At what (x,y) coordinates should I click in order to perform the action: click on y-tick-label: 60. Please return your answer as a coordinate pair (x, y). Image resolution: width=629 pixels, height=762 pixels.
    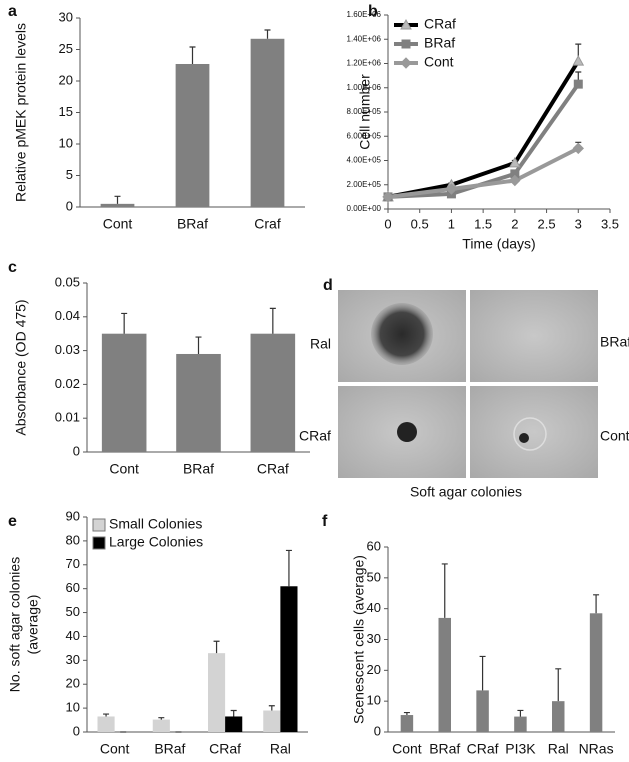
    Looking at the image, I should click on (374, 545).